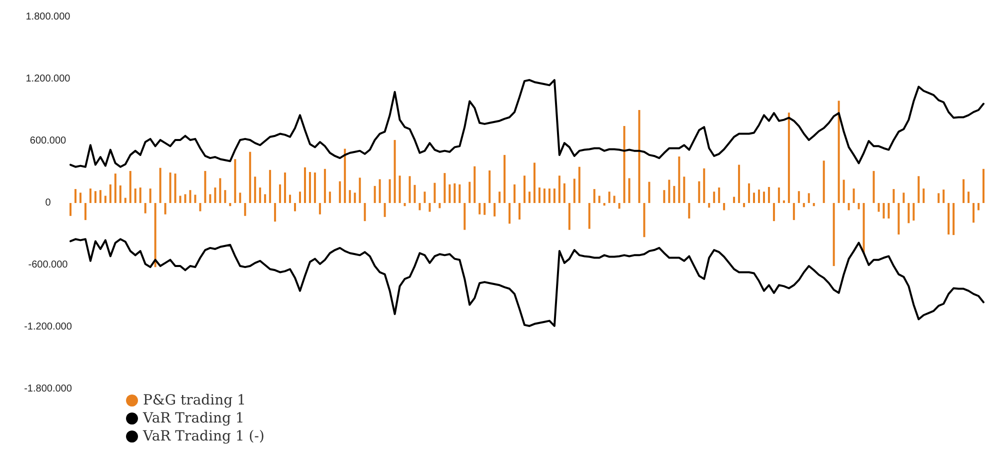  I want to click on y-tick-label: 1.200.000, so click(48, 79).